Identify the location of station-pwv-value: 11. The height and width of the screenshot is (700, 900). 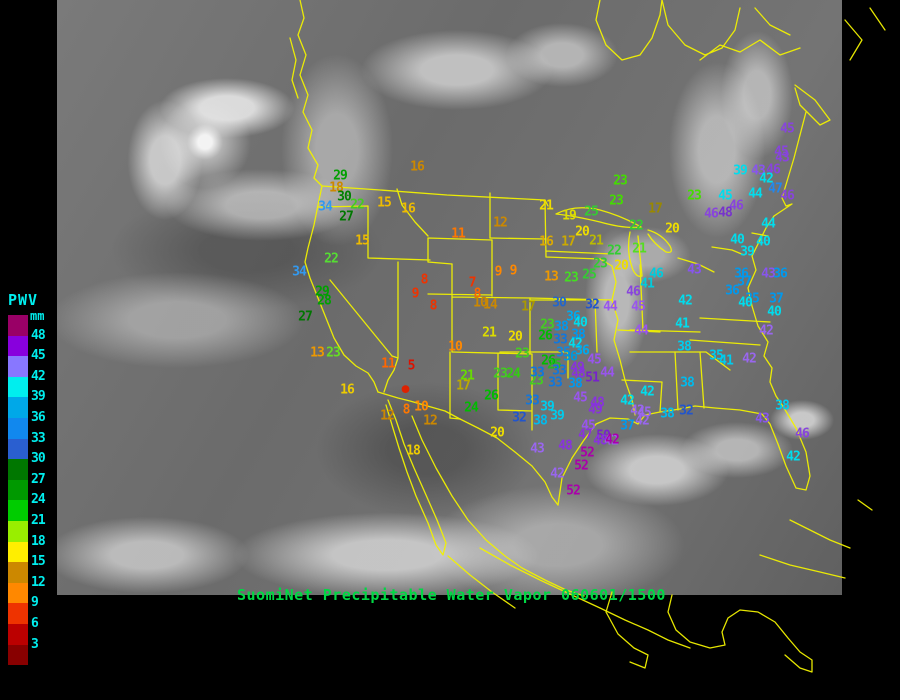
(458, 234).